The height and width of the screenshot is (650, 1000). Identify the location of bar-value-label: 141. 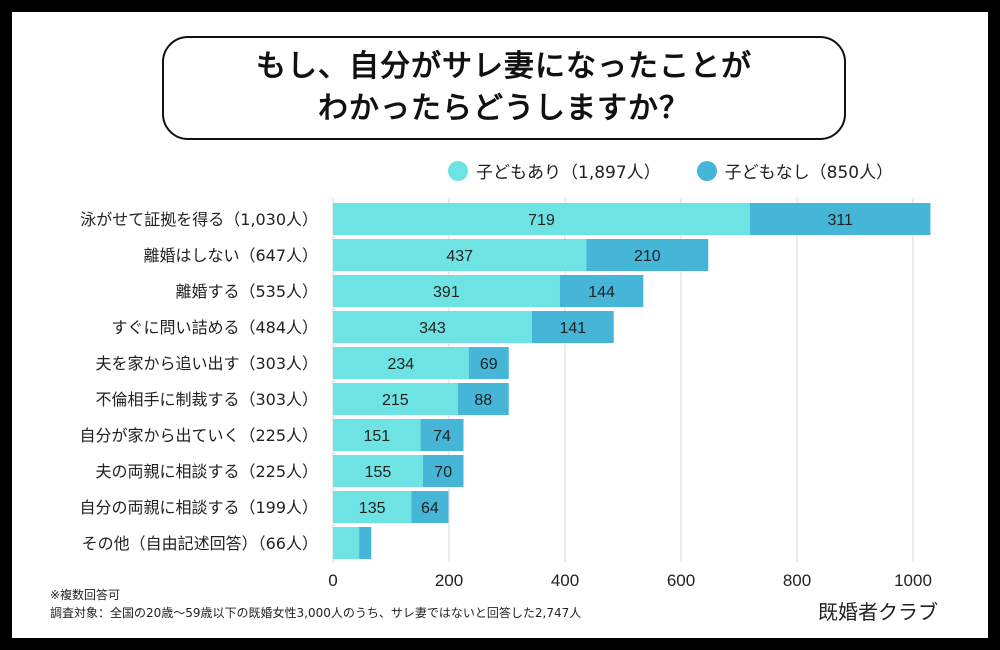
(572, 328).